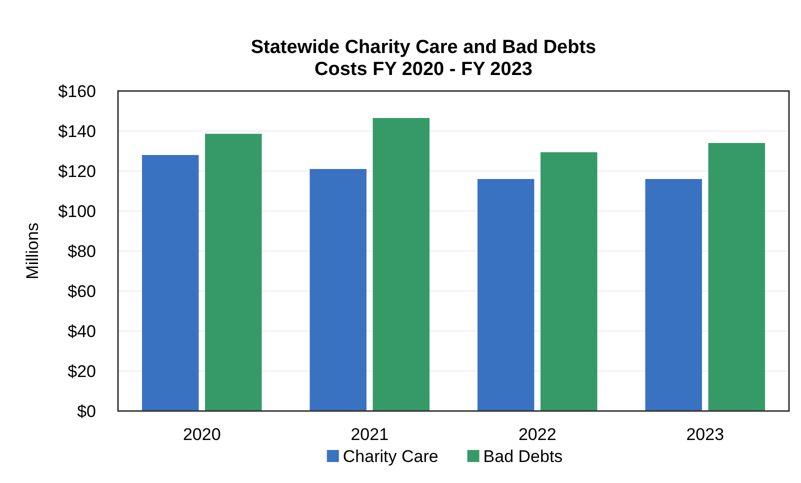 The width and height of the screenshot is (801, 483). Describe the element at coordinates (82, 251) in the screenshot. I see `y-tick-label: $80` at that location.